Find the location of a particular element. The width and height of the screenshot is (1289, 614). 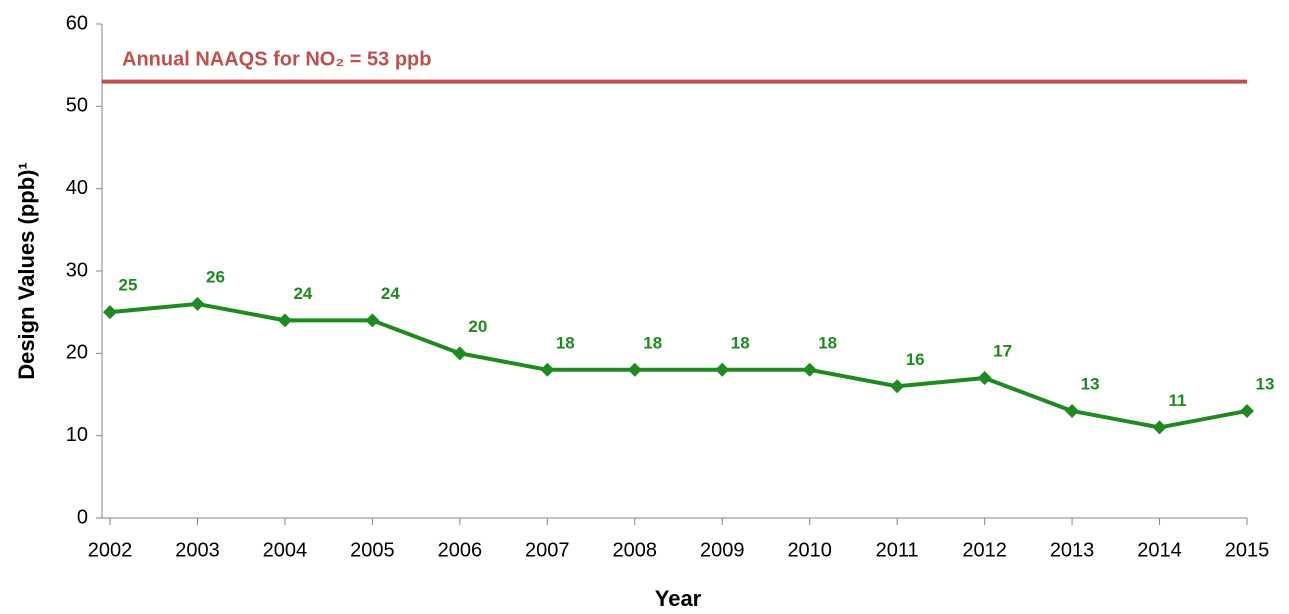

data-label: 17 is located at coordinates (1002, 351).